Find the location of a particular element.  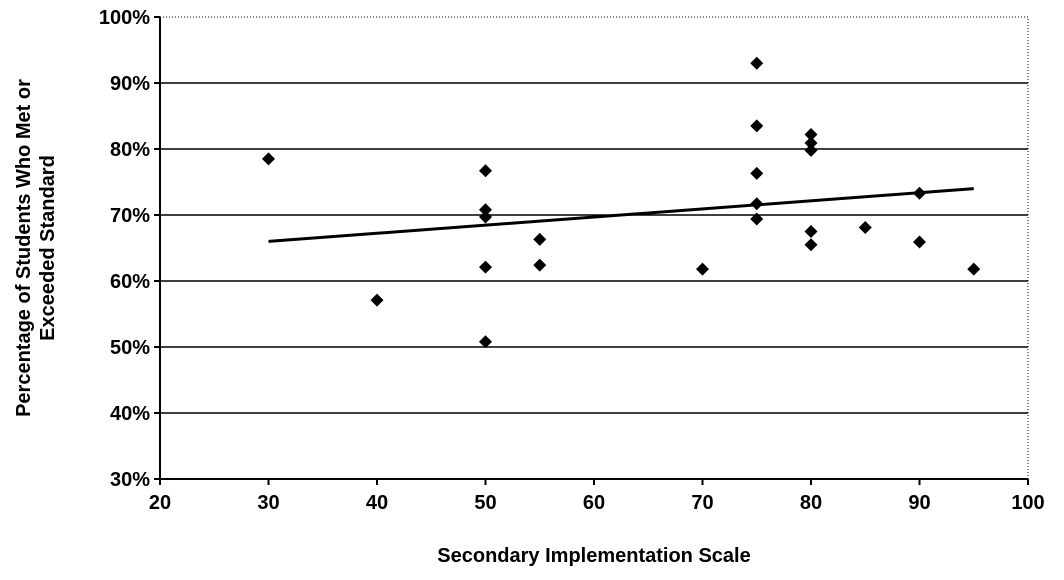

x-tick-label: 100 is located at coordinates (1027, 503).